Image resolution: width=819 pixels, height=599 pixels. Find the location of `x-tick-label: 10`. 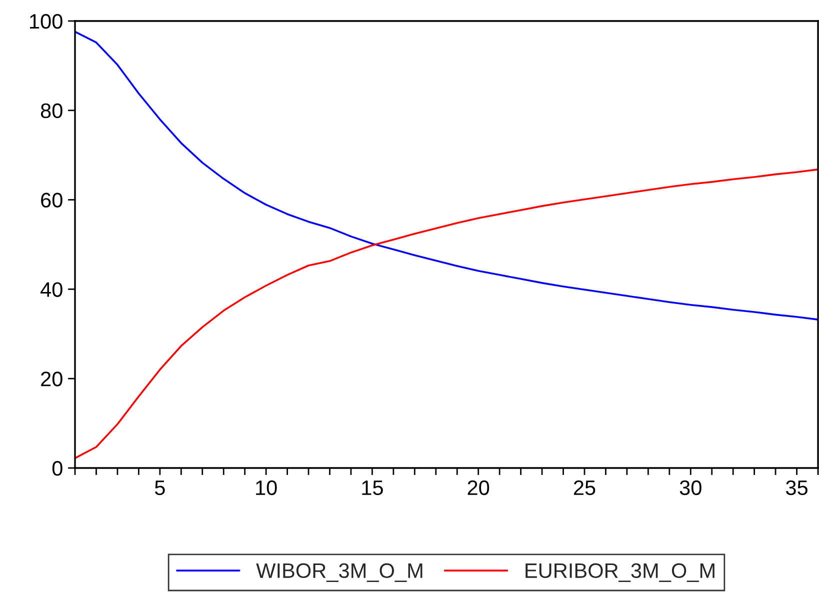

x-tick-label: 10 is located at coordinates (266, 488).